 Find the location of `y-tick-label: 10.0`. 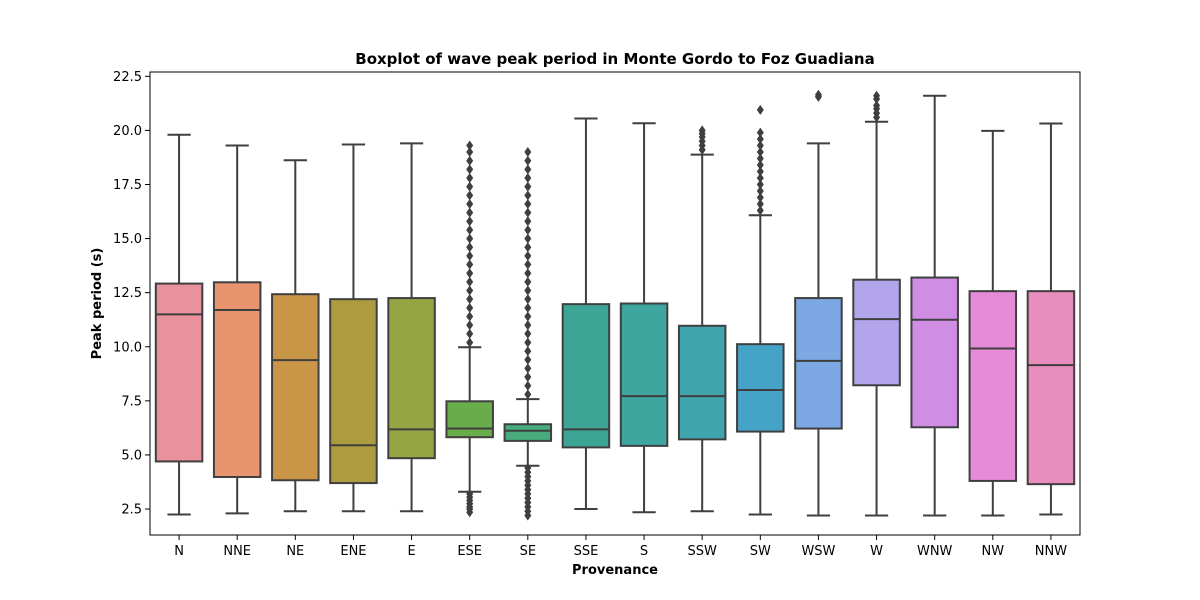

y-tick-label: 10.0 is located at coordinates (127, 347).